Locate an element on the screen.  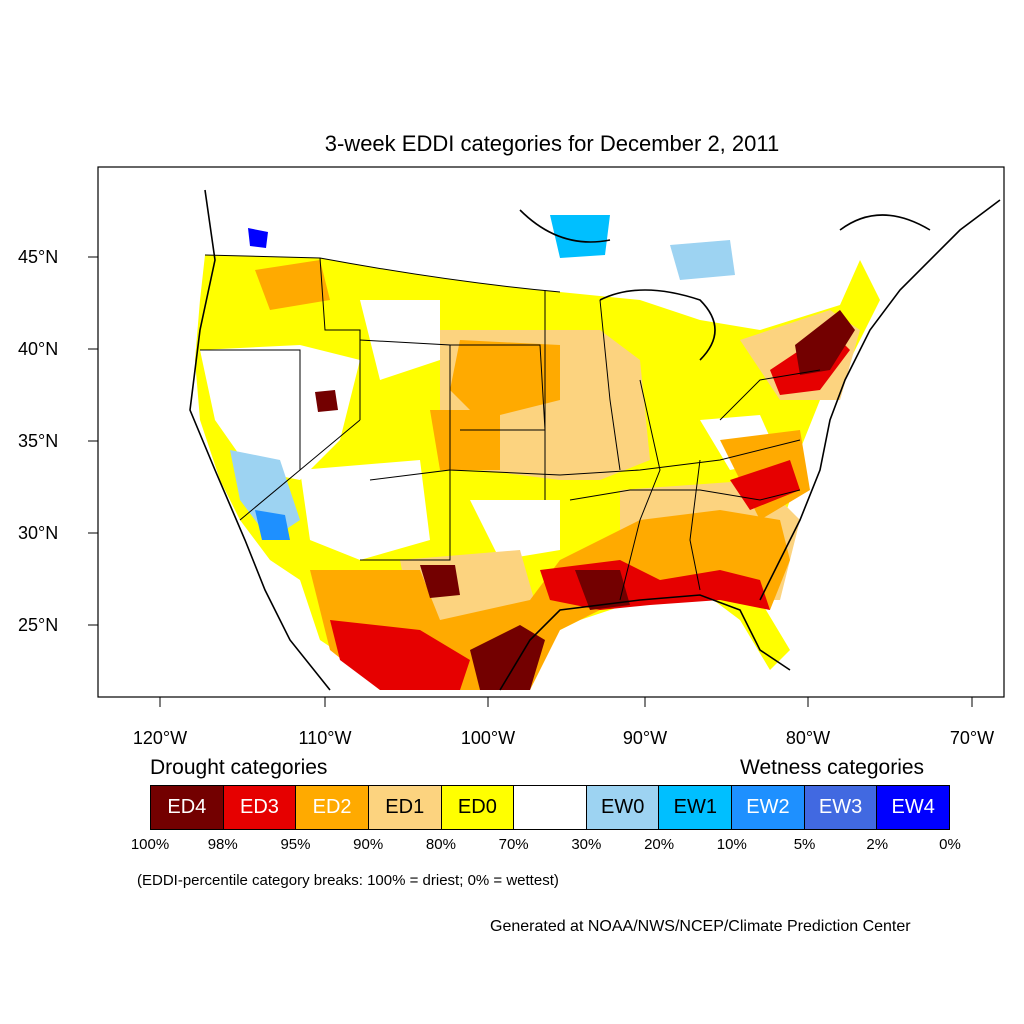
ew4-washington is located at coordinates (258, 238).